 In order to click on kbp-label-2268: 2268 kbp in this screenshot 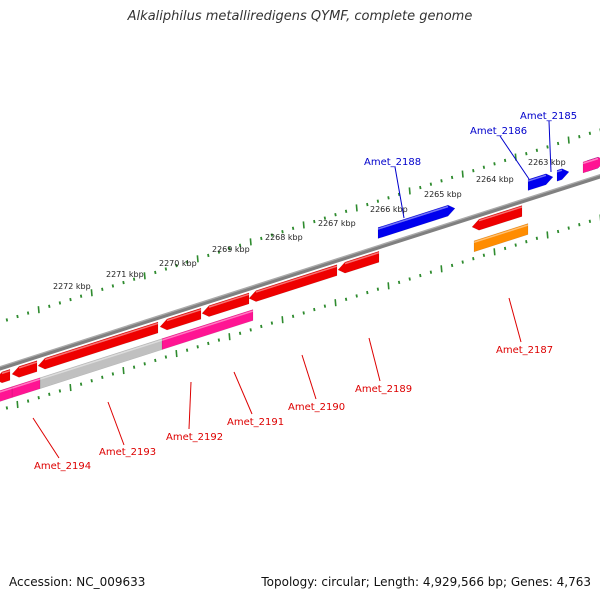, I will do `click(284, 237)`.